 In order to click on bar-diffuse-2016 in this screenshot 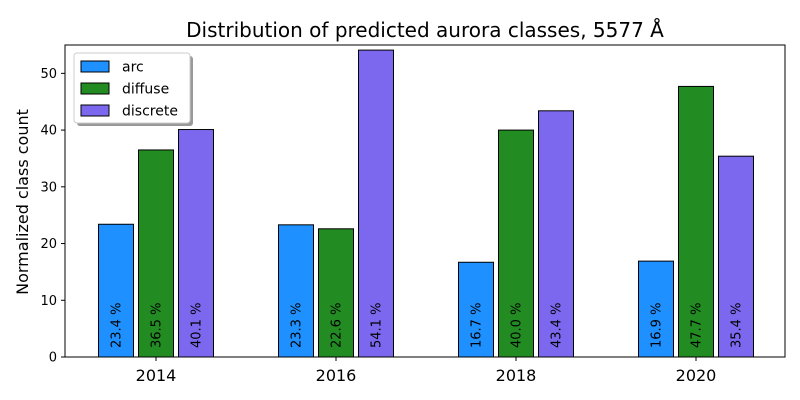, I will do `click(336, 293)`.